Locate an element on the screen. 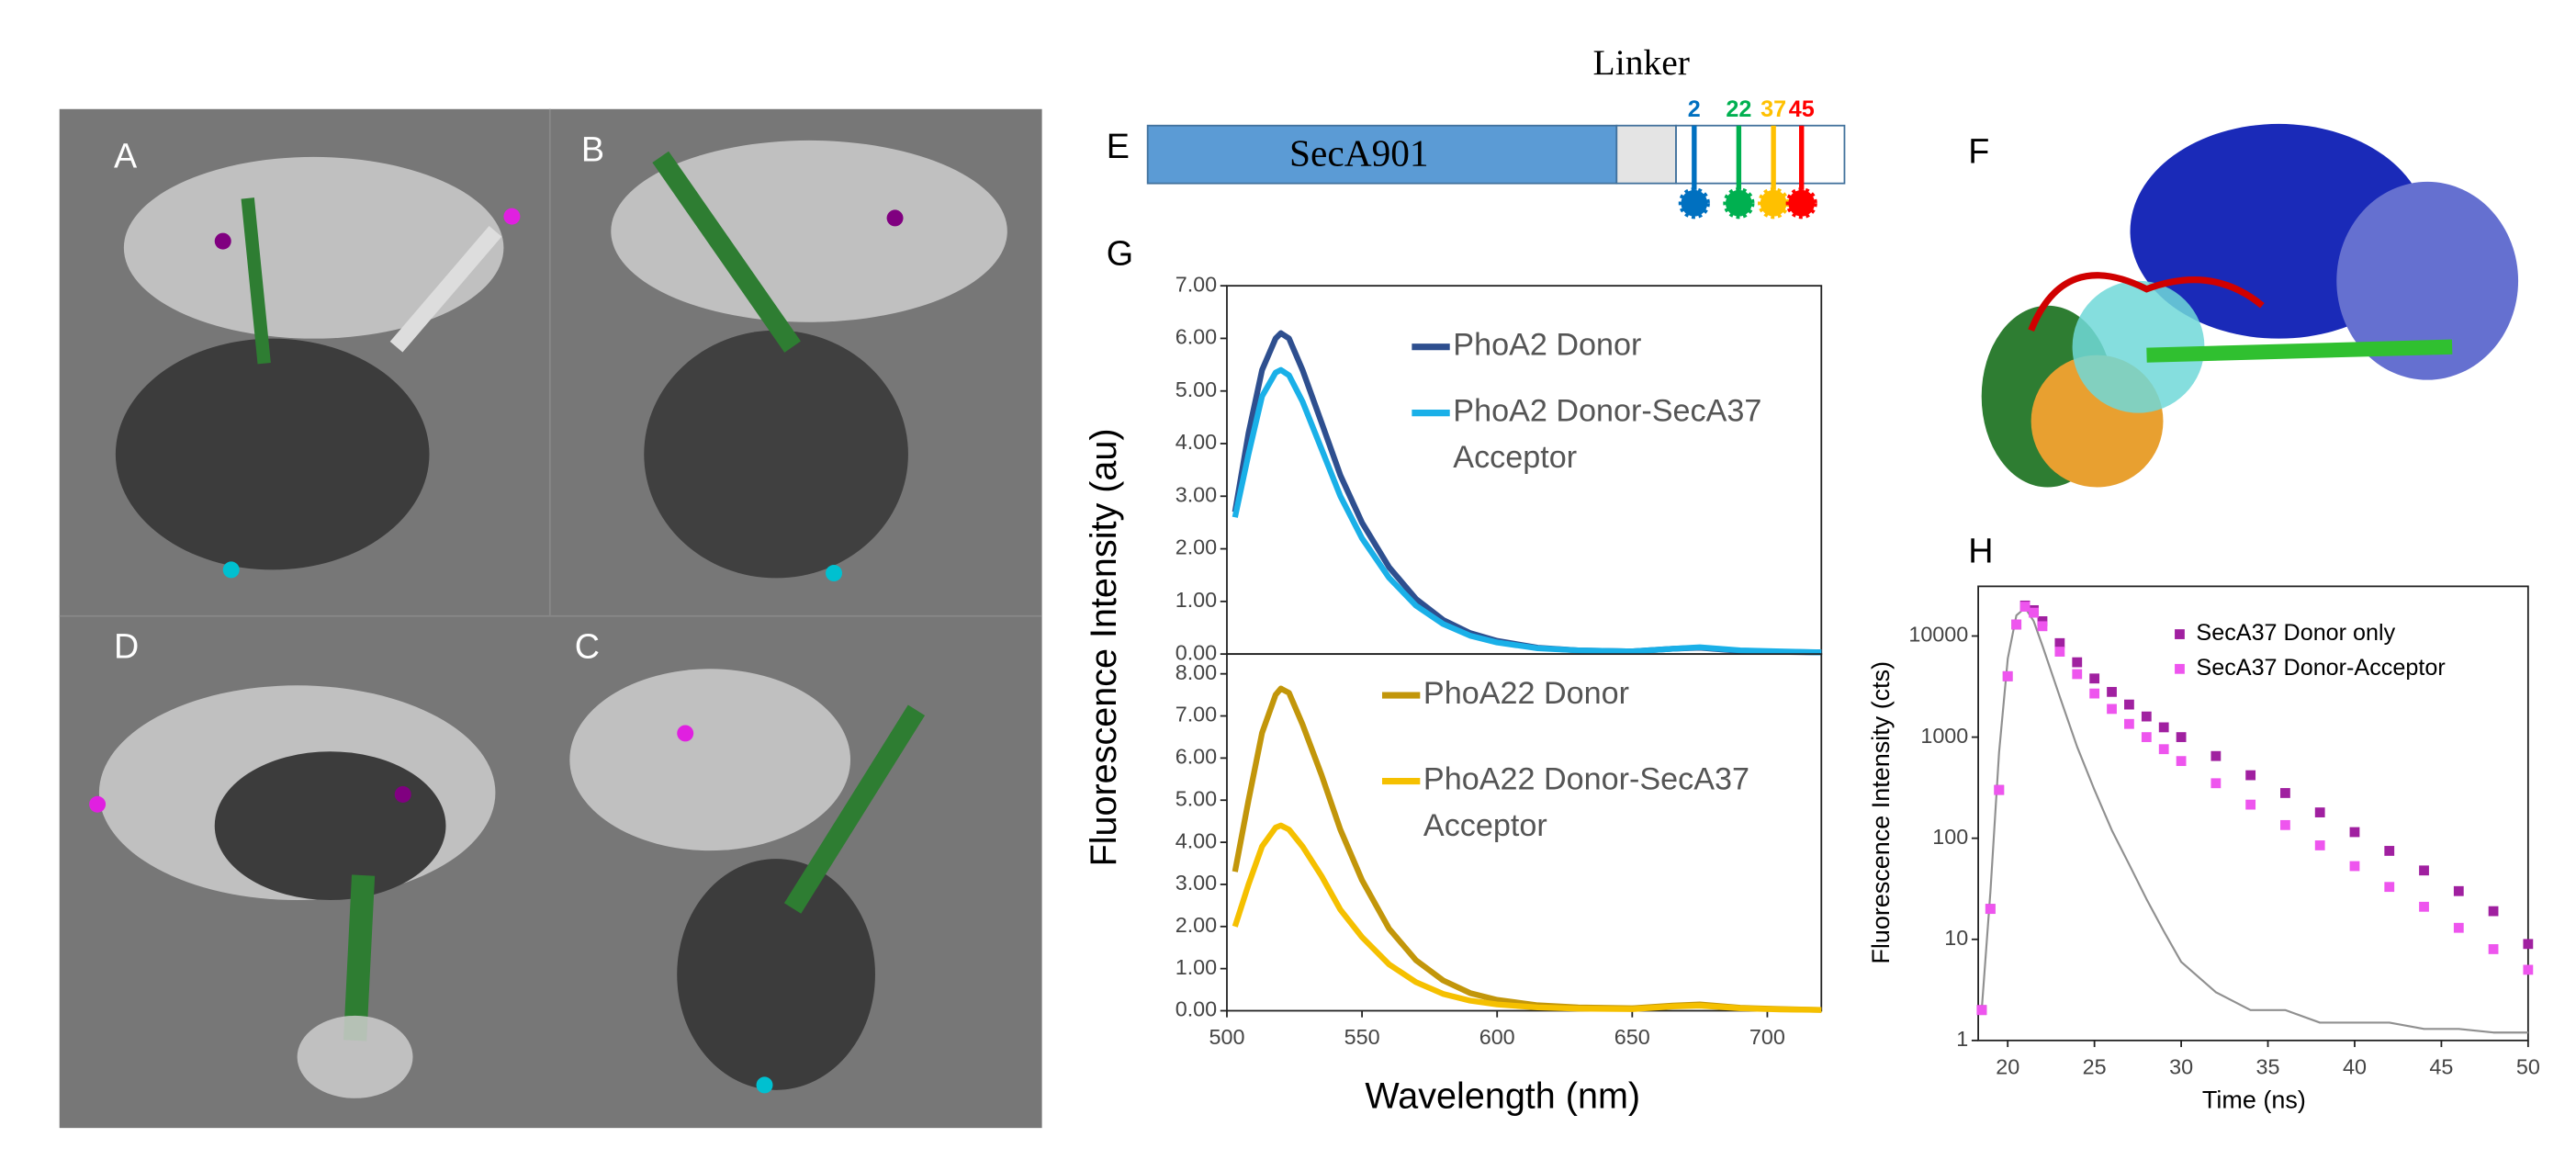 This screenshot has width=2576, height=1171. panel-label: C is located at coordinates (587, 646).